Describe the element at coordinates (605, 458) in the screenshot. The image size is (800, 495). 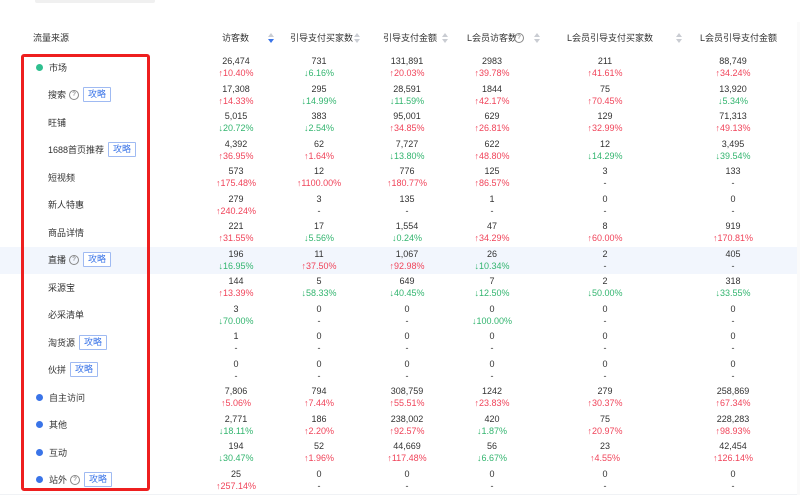
I see `metric-change: ↑4.55%` at that location.